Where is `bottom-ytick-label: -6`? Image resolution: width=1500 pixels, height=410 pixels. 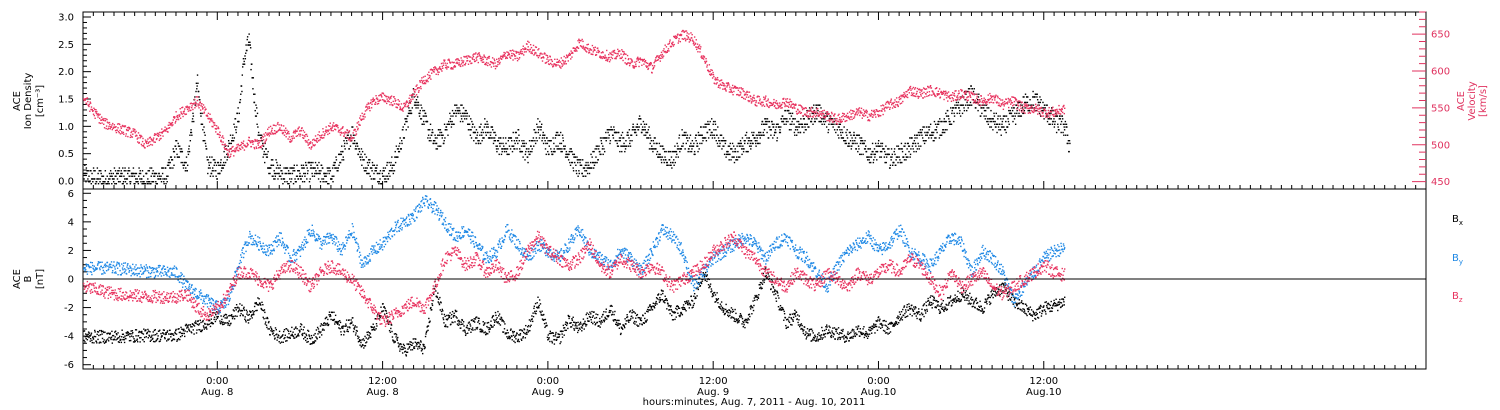 bottom-ytick-label: -6 is located at coordinates (69, 365).